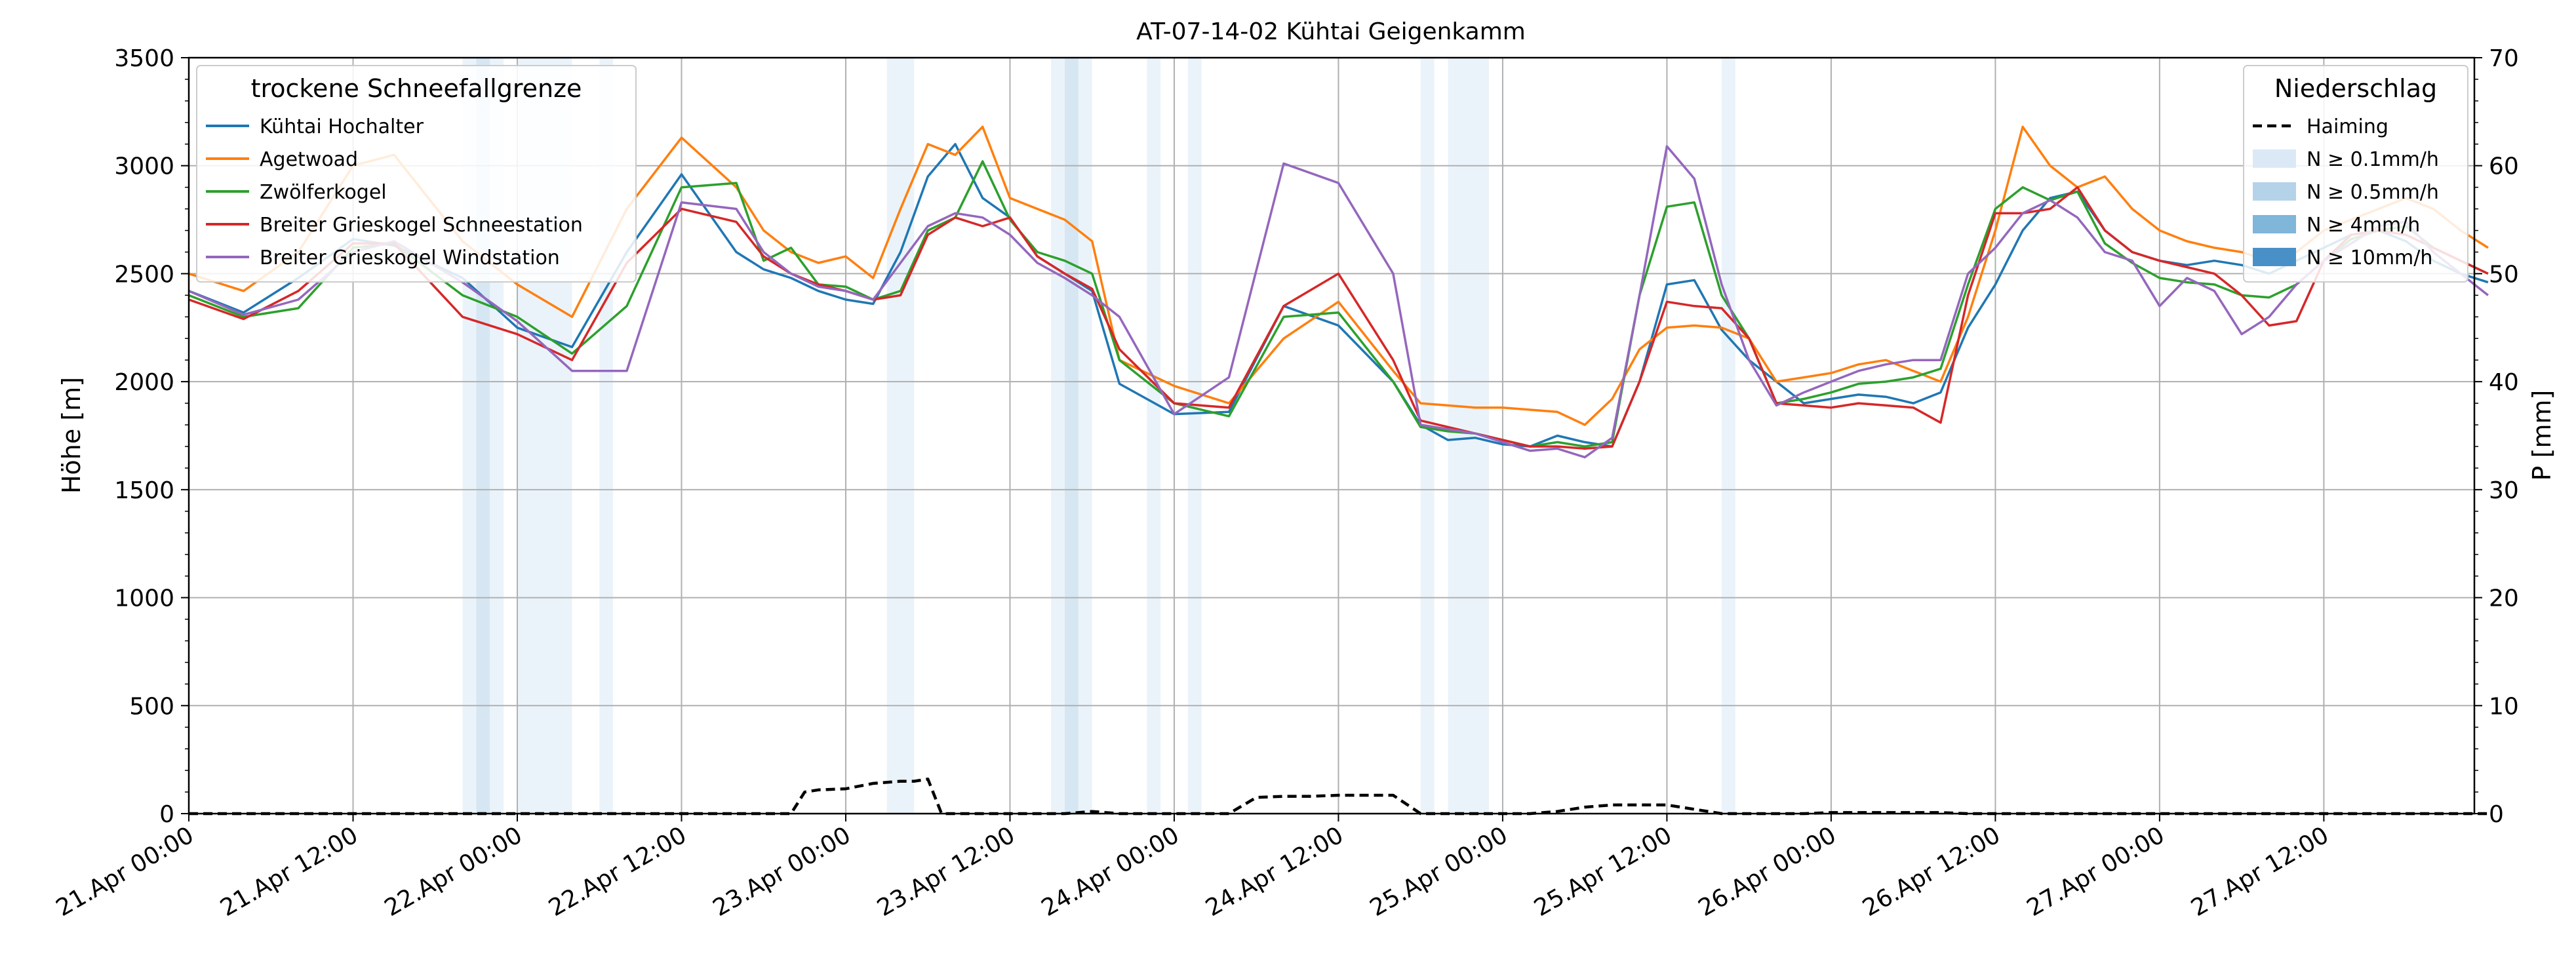 This screenshot has width=2576, height=969. Describe the element at coordinates (782, 871) in the screenshot. I see `x-tick-label: 23.Apr 00:00` at that location.